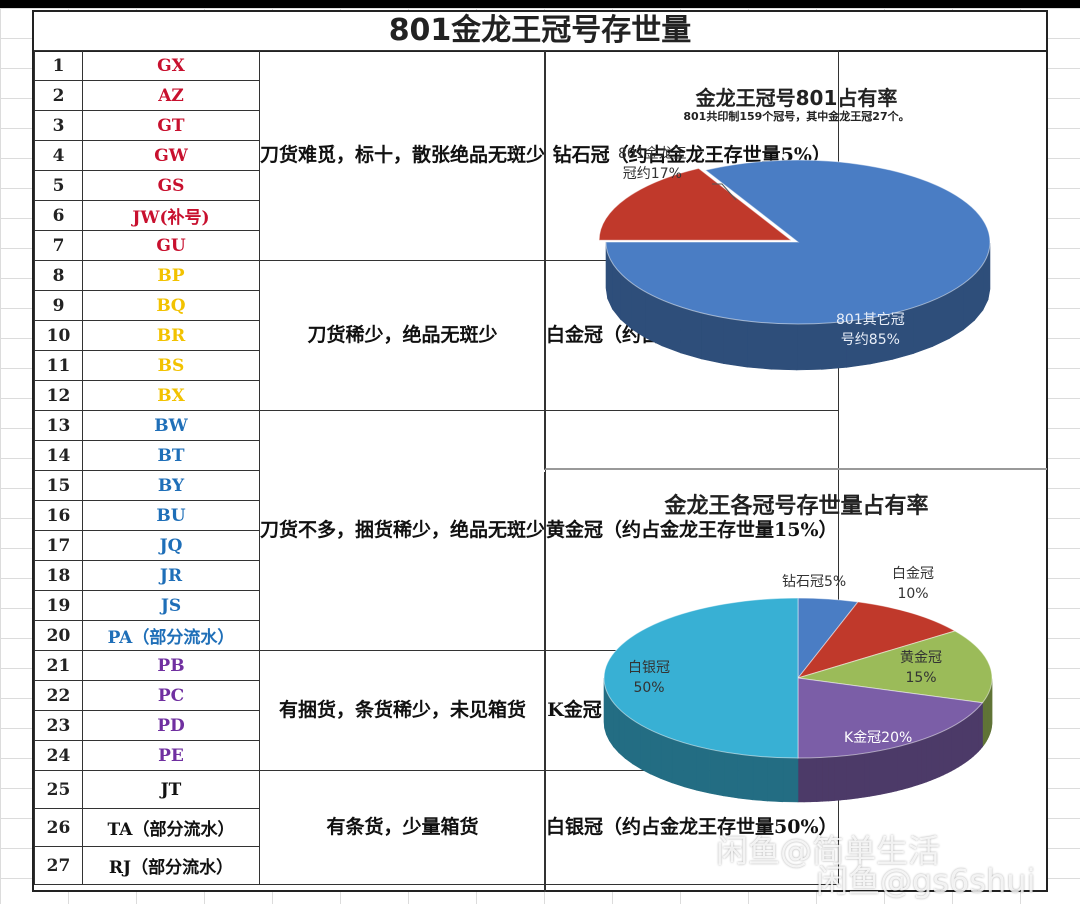 The image size is (1080, 904). I want to click on row-number: 1, so click(58, 65).